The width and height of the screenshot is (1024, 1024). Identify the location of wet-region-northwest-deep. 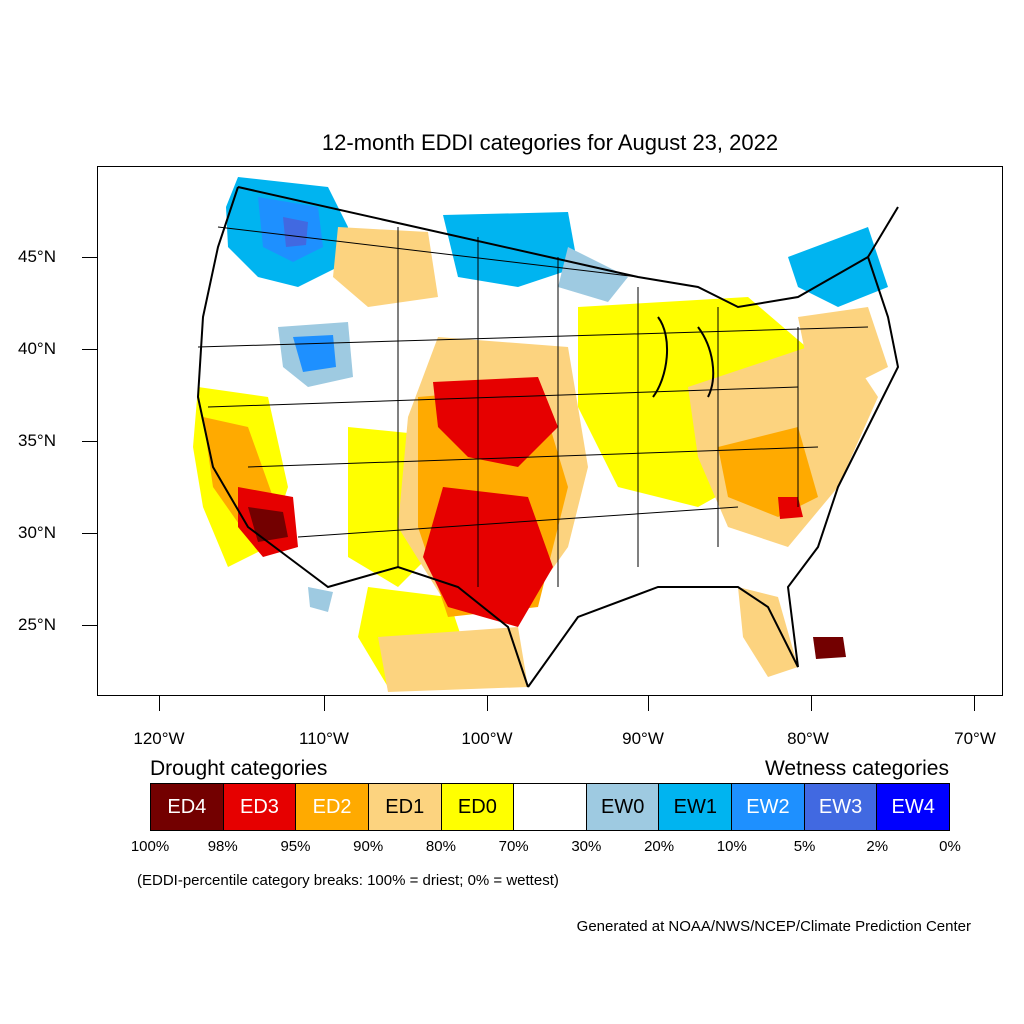
(295, 232).